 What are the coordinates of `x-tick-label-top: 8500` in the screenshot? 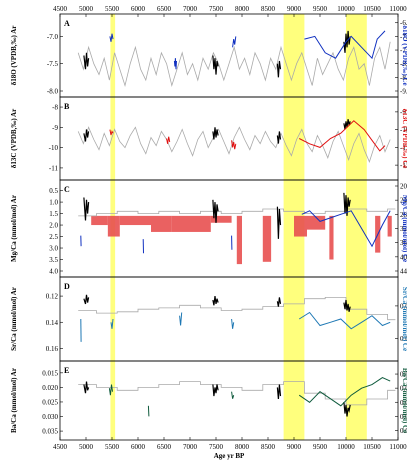 It's located at (268, 9).